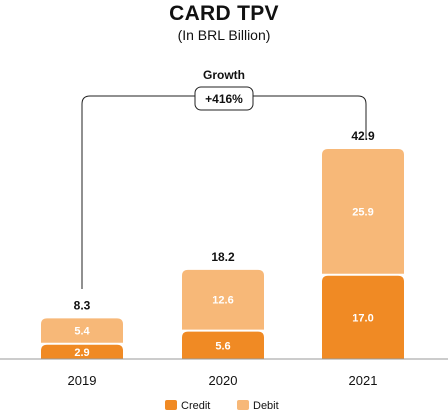 The image size is (448, 416). I want to click on chart-title: CARD TPV, so click(224, 13).